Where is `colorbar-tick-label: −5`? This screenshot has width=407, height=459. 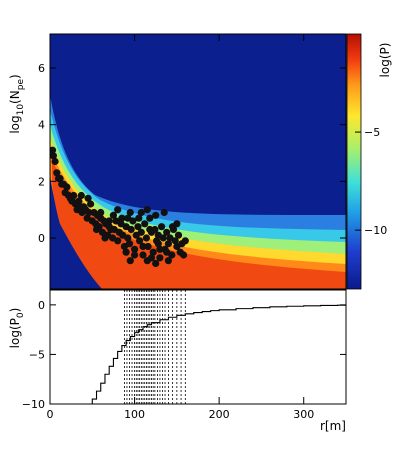 colorbar-tick-label: −5 is located at coordinates (372, 132).